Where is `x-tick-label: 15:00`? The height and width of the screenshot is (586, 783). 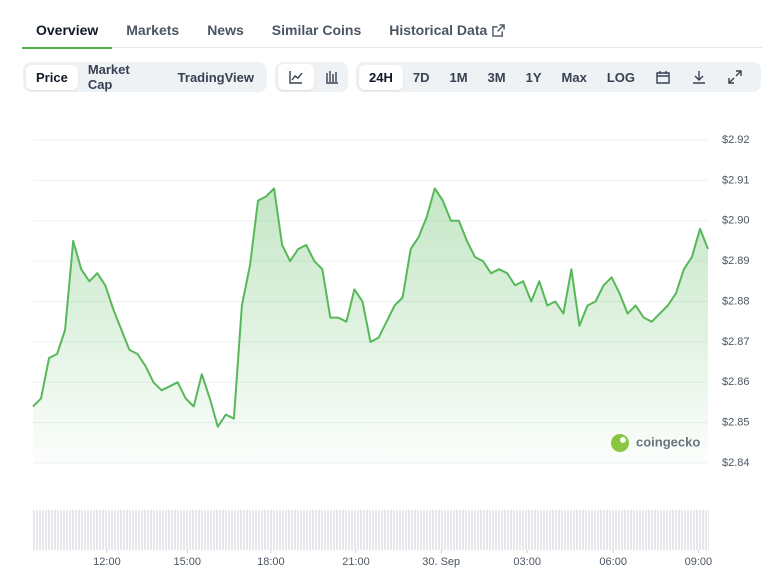
x-tick-label: 15:00 is located at coordinates (188, 562).